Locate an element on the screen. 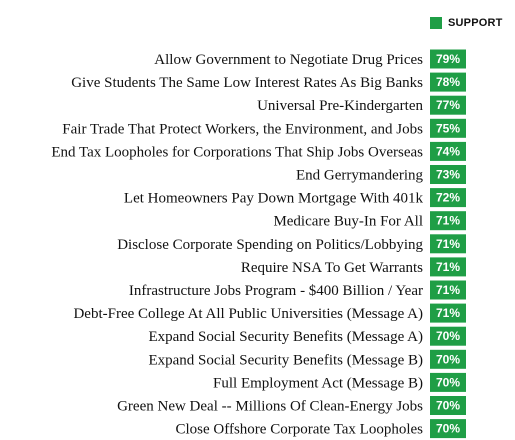  legend-label-support: SUPPORT is located at coordinates (475, 23).